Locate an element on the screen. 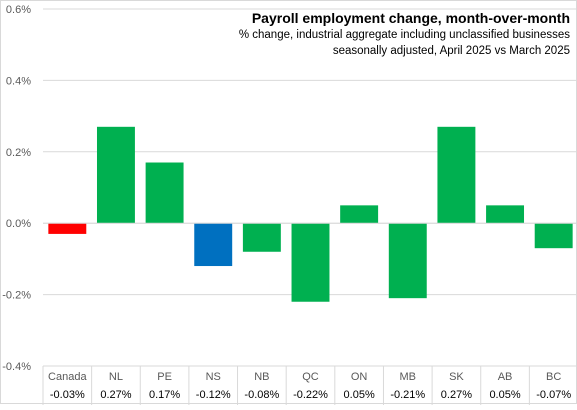 Image resolution: width=577 pixels, height=410 pixels. category-label: MB is located at coordinates (408, 377).